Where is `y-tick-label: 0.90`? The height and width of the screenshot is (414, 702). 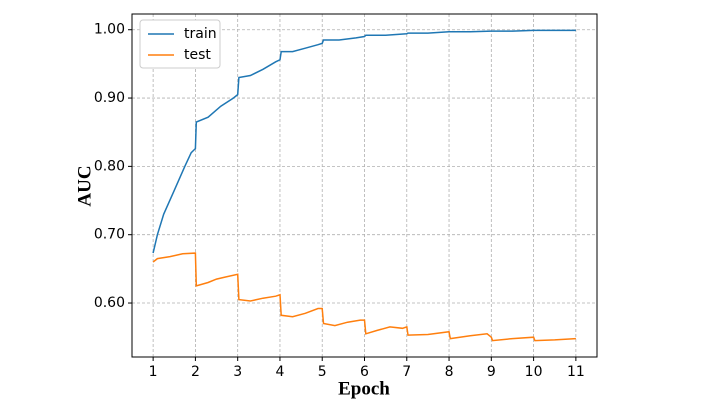 y-tick-label: 0.90 is located at coordinates (109, 98).